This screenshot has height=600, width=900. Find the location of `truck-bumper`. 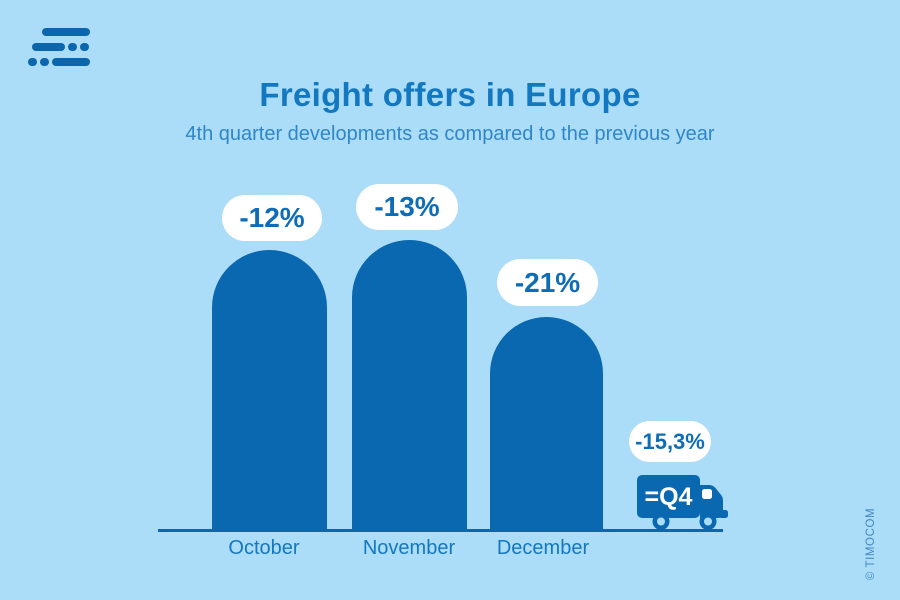

truck-bumper is located at coordinates (723, 514).